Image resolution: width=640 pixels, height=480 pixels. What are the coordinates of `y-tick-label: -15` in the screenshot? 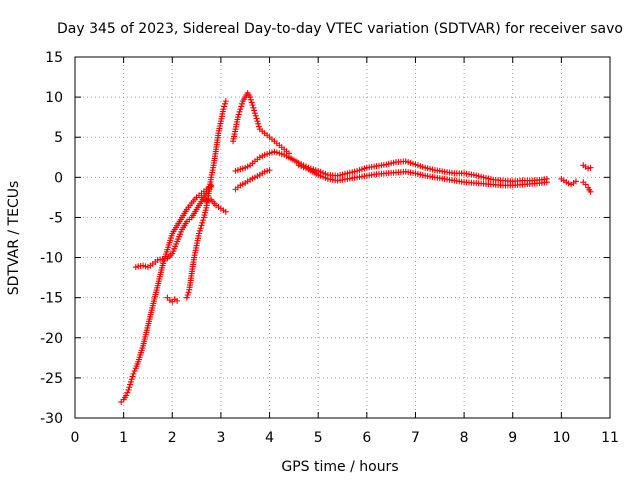 It's located at (51, 299).